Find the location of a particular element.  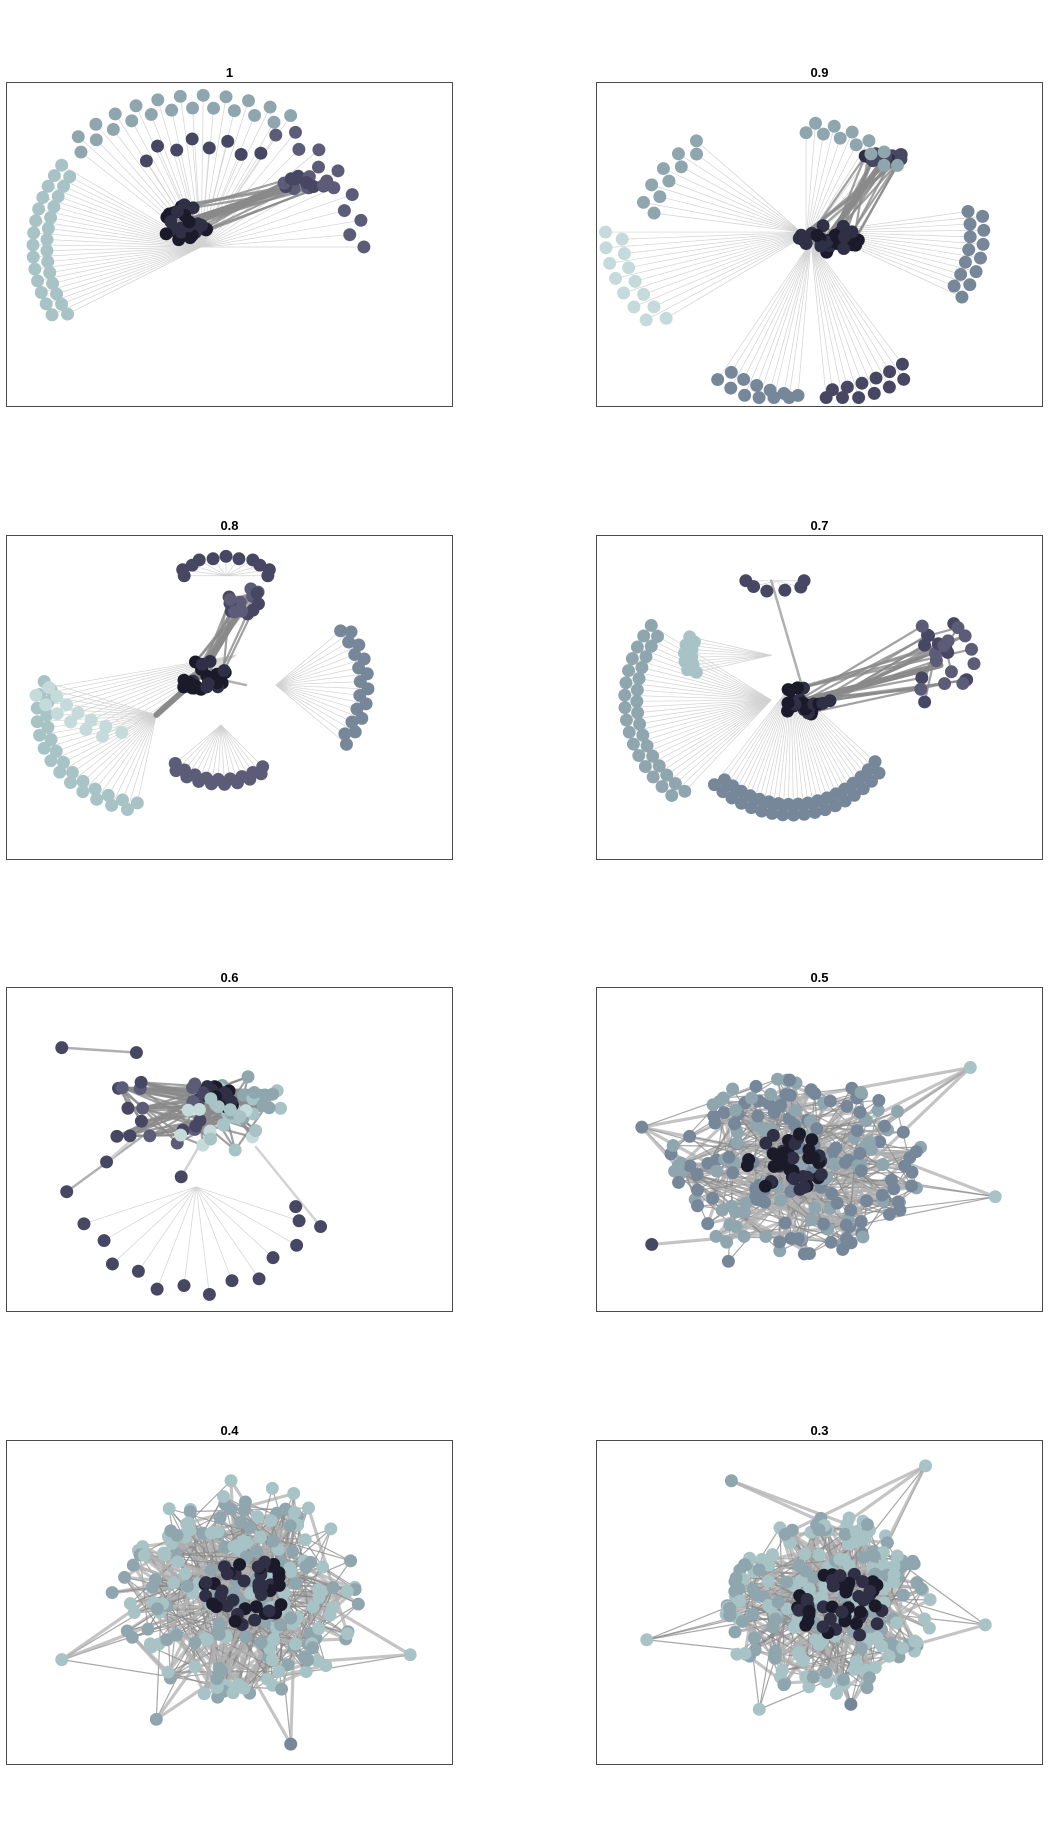

panel-title: 0.7 is located at coordinates (819, 525).